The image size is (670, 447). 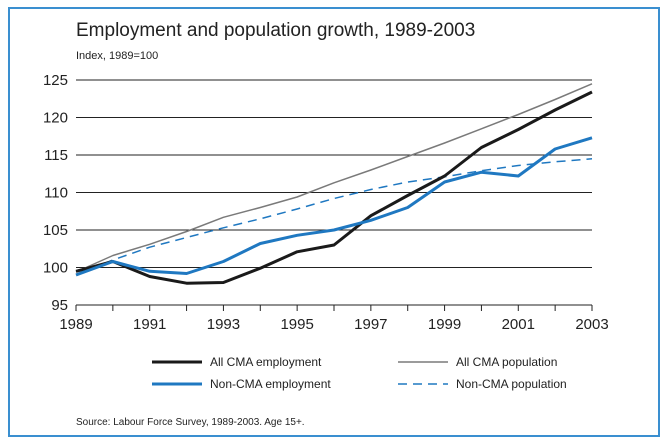 I want to click on x-tick-label: 2003, so click(x=591, y=324).